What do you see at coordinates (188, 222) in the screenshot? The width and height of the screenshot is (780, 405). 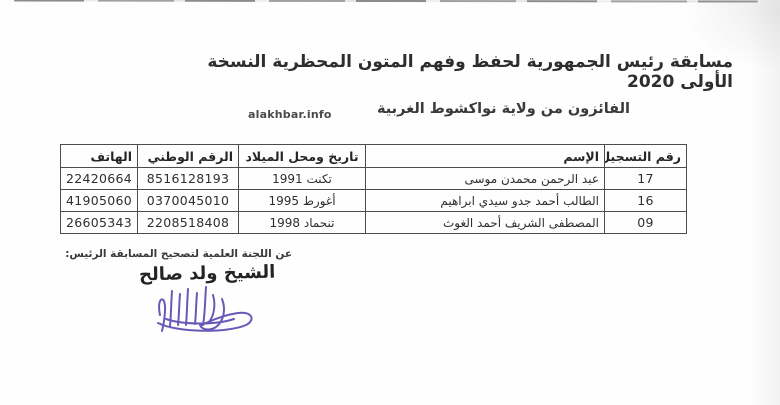 I see `cell-national-id: 2208518408` at bounding box center [188, 222].